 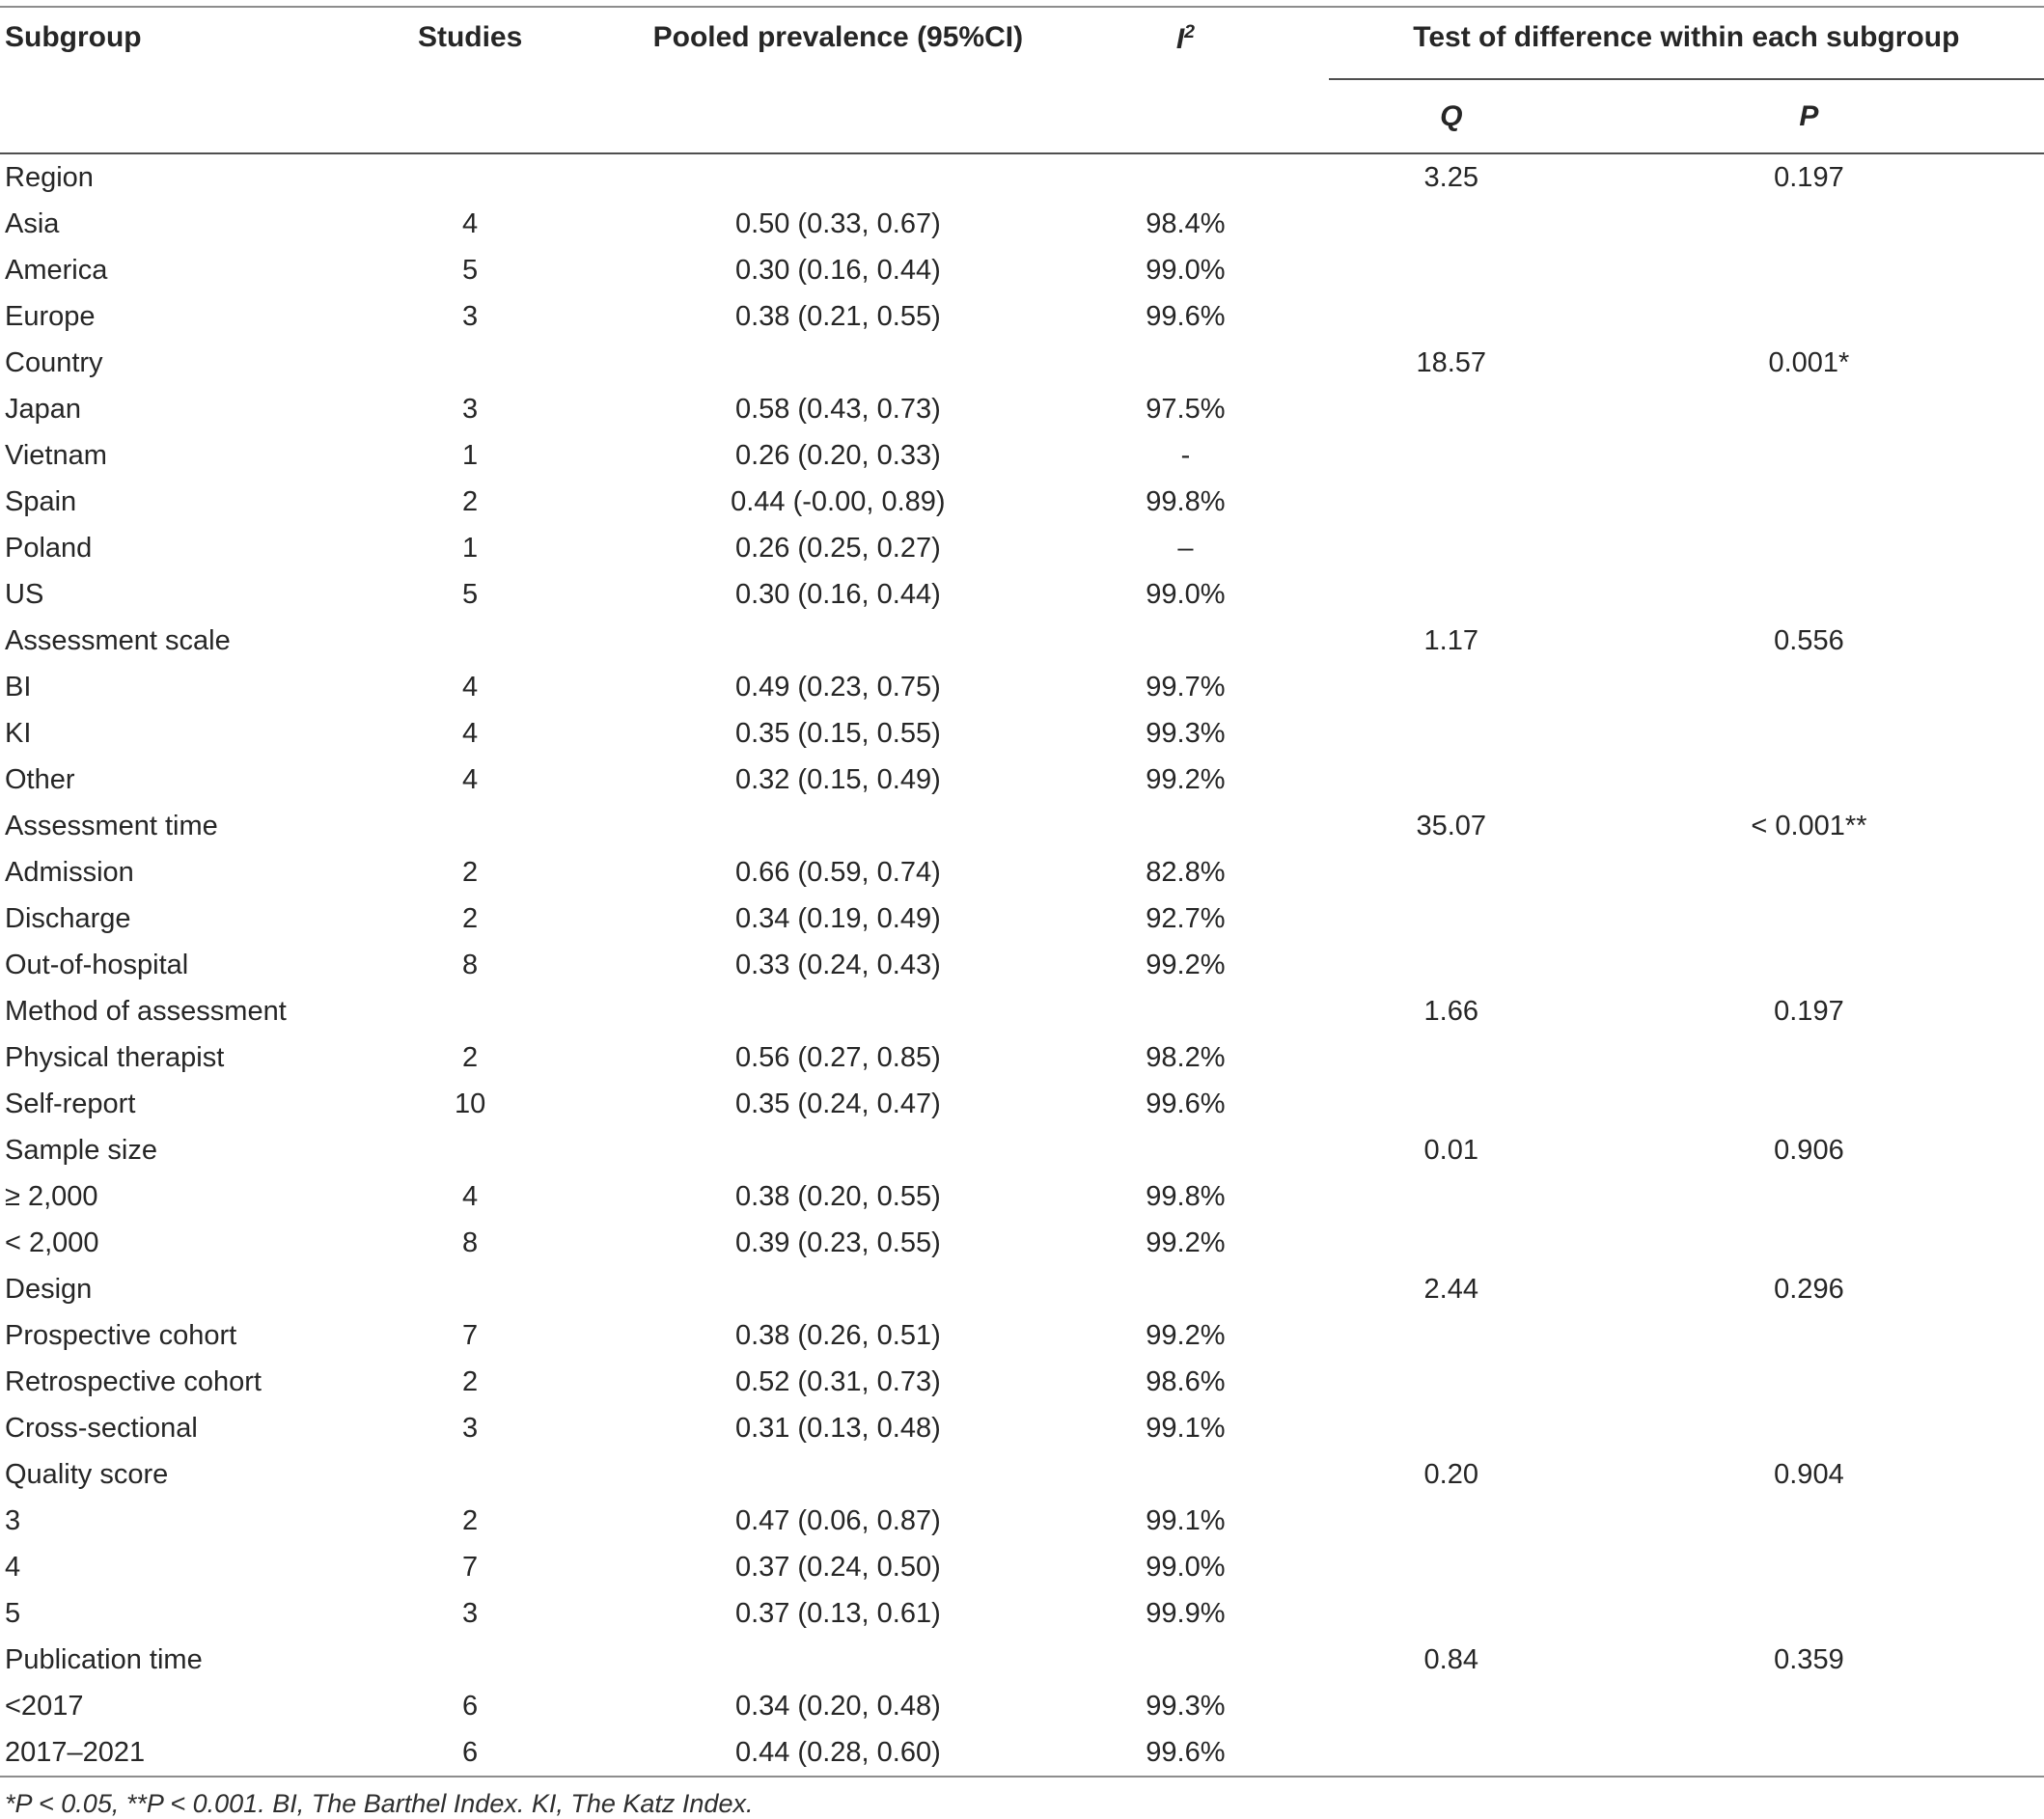 I want to click on pooled-prevalence-cell: 0.34 (0.20, 0.48), so click(x=838, y=1706).